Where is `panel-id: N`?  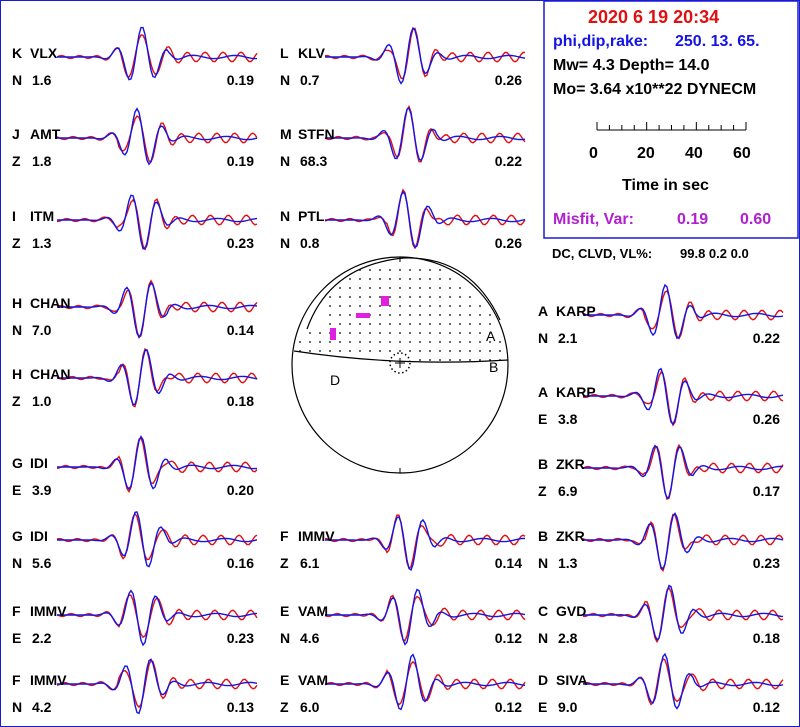 panel-id: N is located at coordinates (285, 216).